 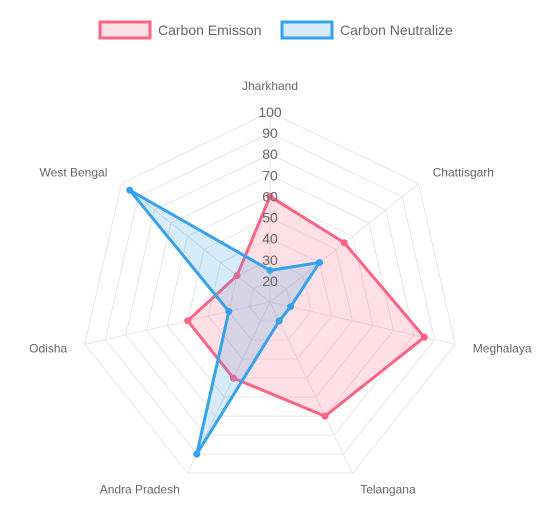 What do you see at coordinates (502, 348) in the screenshot?
I see `axis-label-meghalaya: Meghalaya` at bounding box center [502, 348].